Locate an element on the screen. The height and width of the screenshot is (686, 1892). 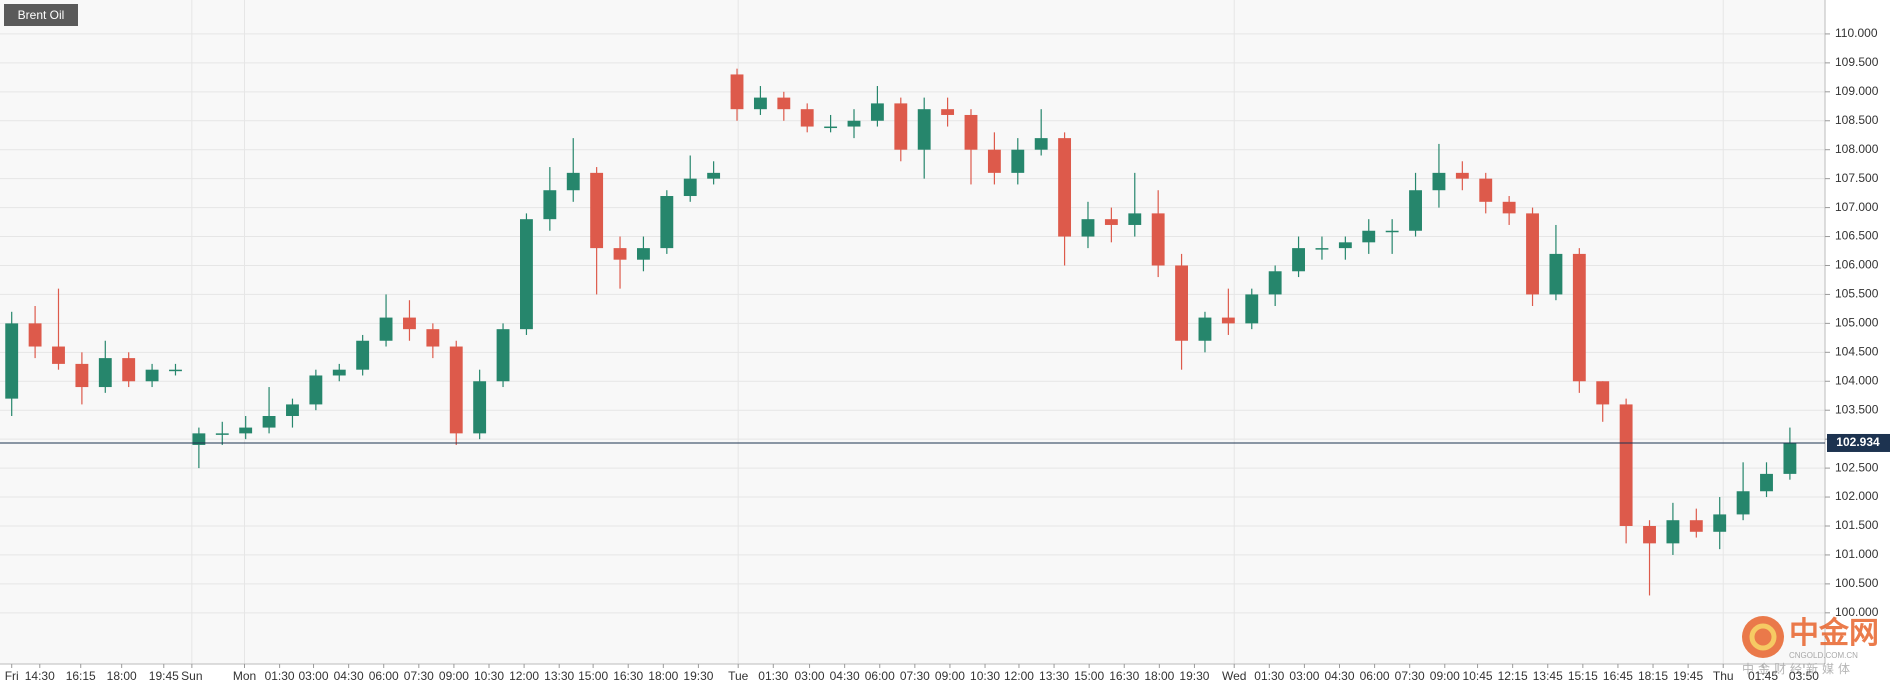
x-tick-label: 18:15 is located at coordinates (1653, 676).